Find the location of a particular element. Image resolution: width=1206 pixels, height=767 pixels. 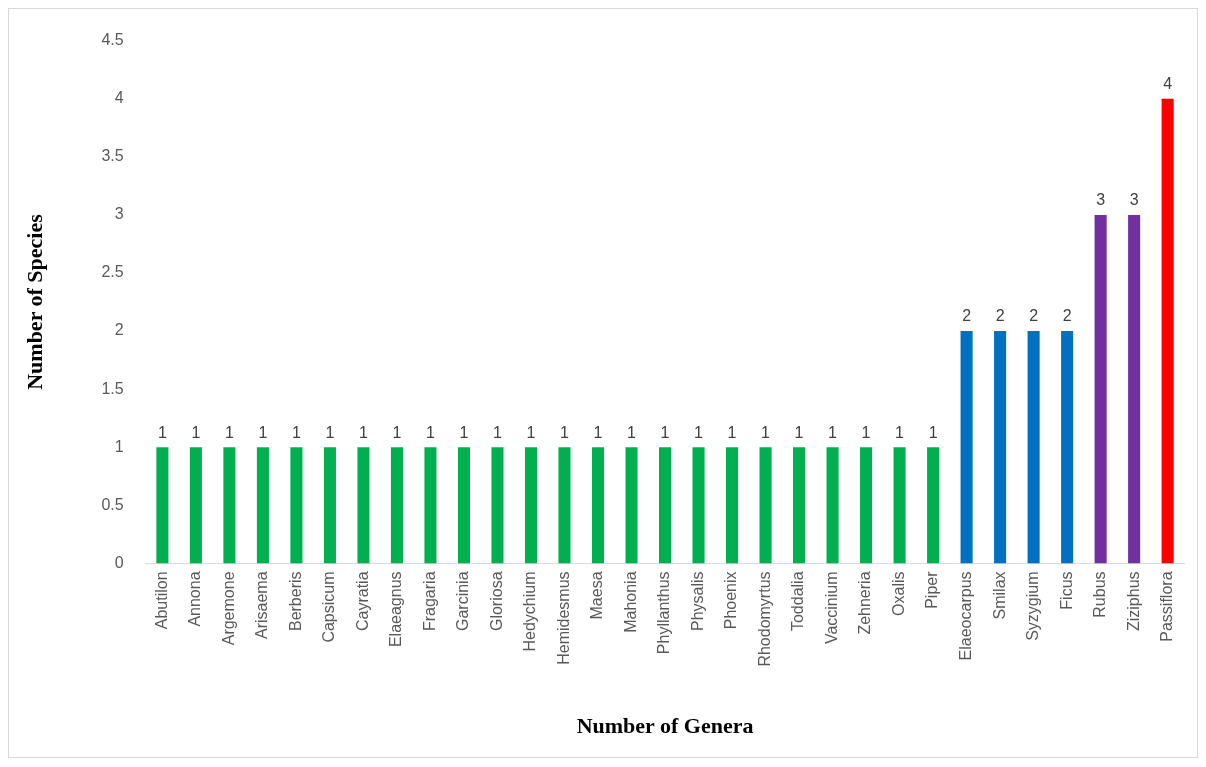

y-tick-label: 0 is located at coordinates (119, 562).